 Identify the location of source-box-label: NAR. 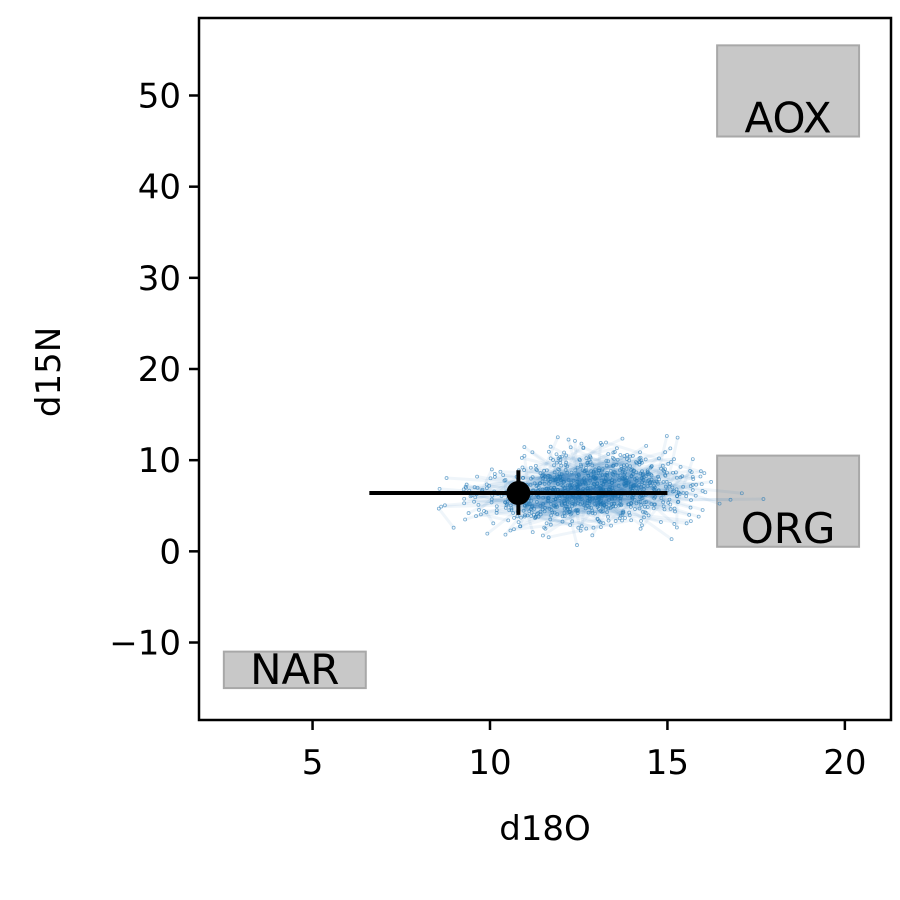
(294, 669).